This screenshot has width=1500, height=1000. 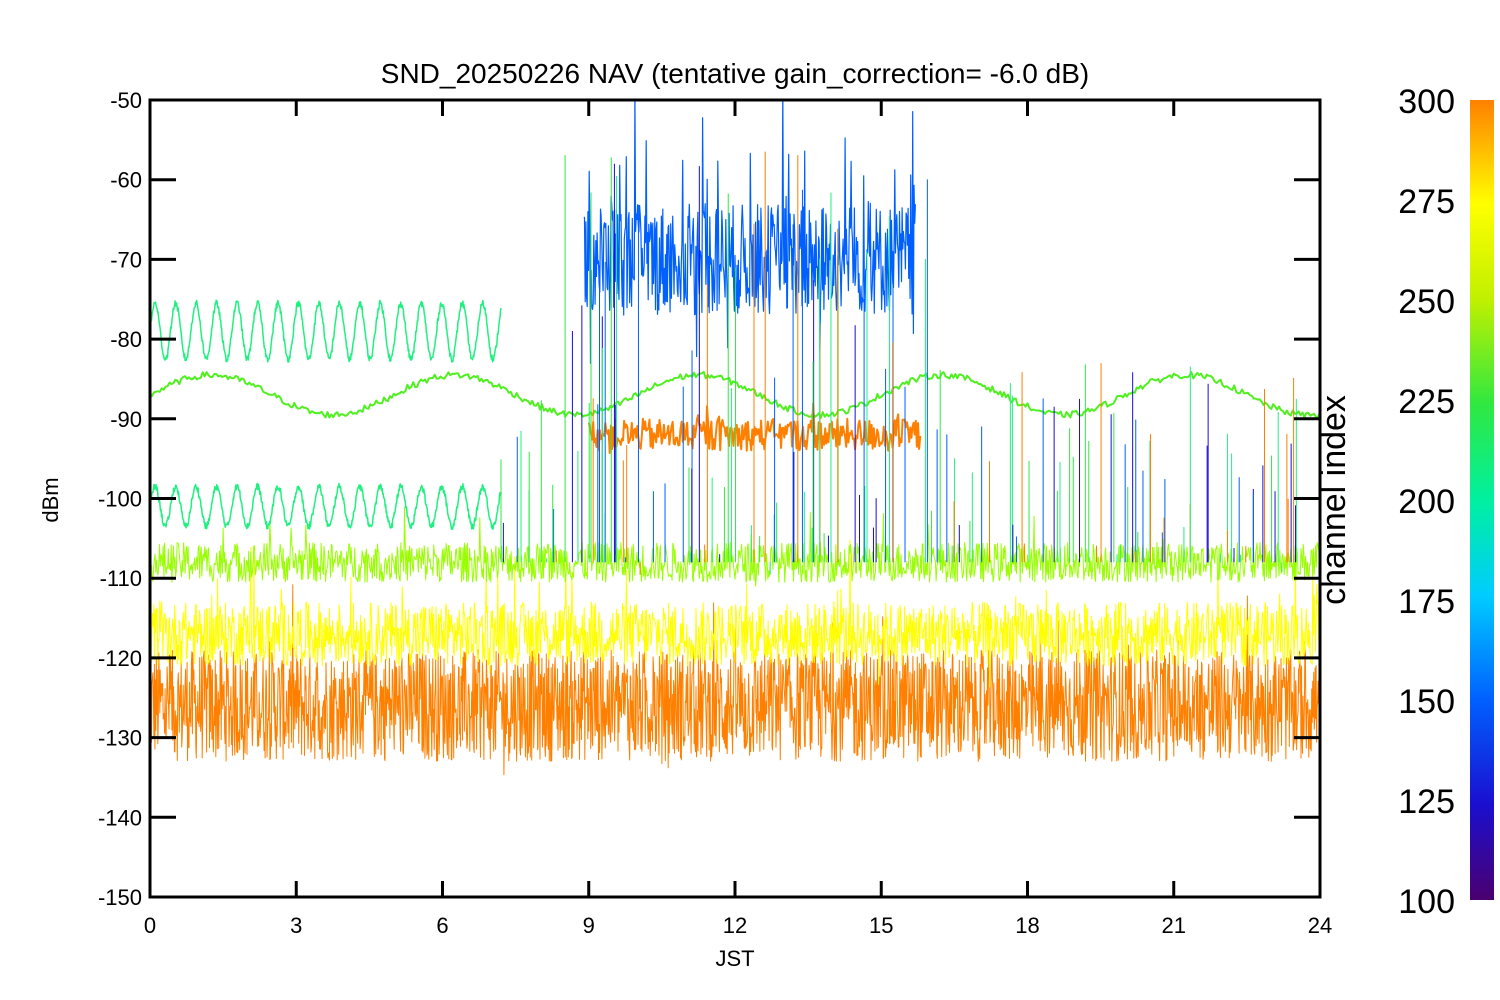 I want to click on y-tick-label: -150, so click(x=120, y=897).